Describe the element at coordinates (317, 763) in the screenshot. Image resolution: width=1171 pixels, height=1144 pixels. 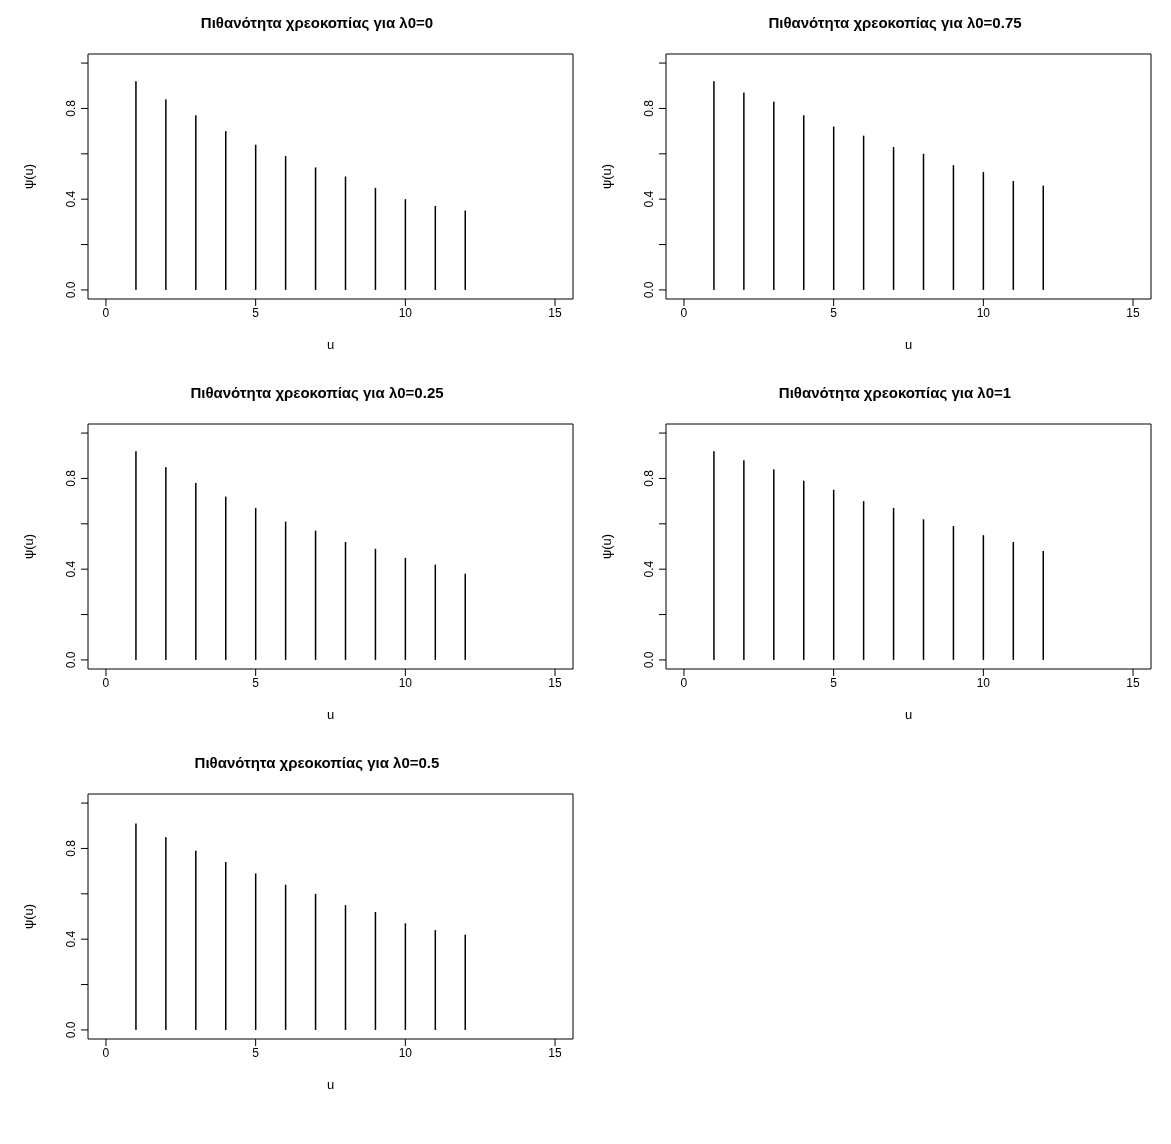
I see `chart-title: Πιθανότητα χρεοκοπίας για λ0=0.5` at that location.